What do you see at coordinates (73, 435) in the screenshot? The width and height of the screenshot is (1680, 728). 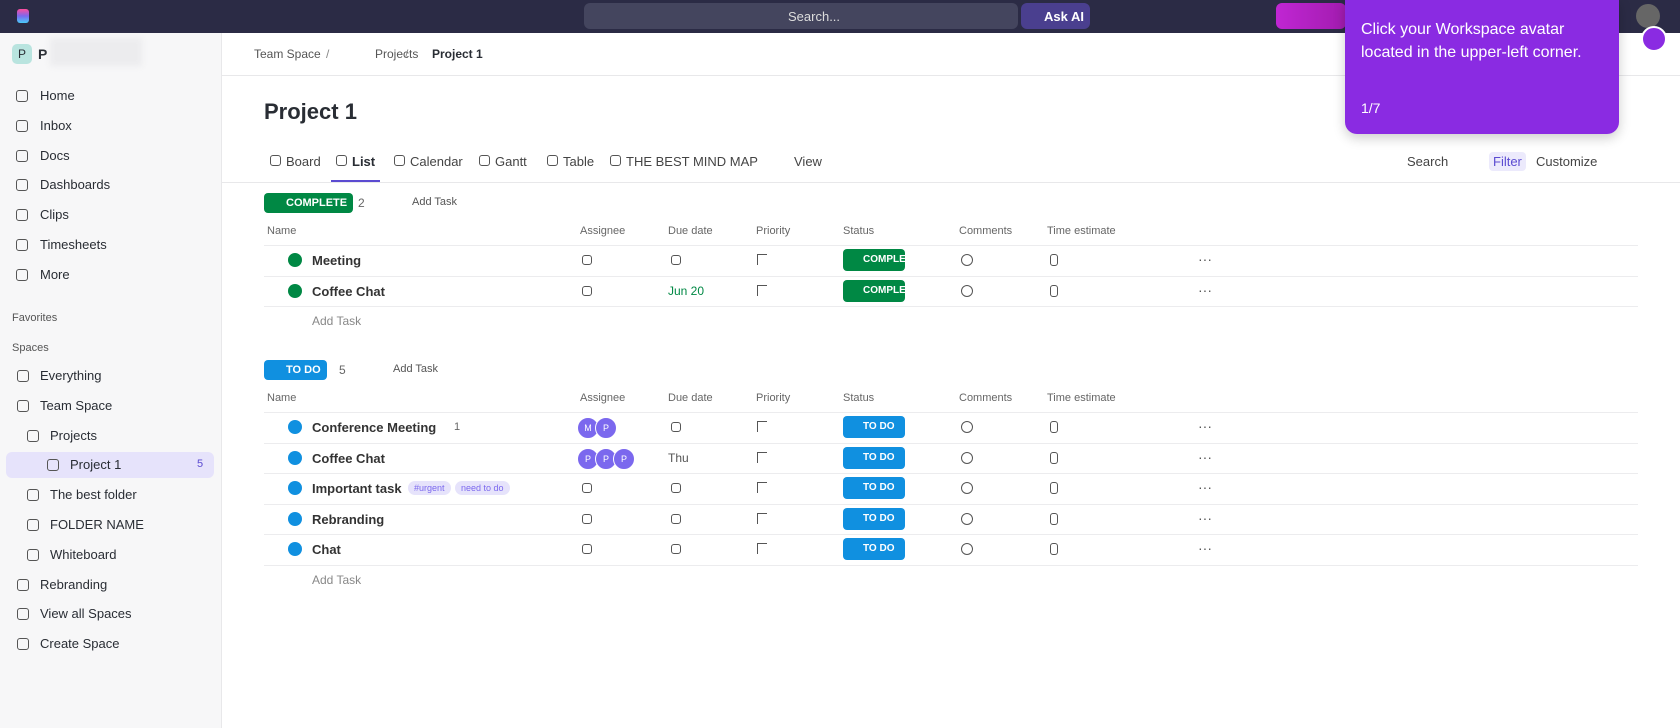 I see `space-item: Projects` at bounding box center [73, 435].